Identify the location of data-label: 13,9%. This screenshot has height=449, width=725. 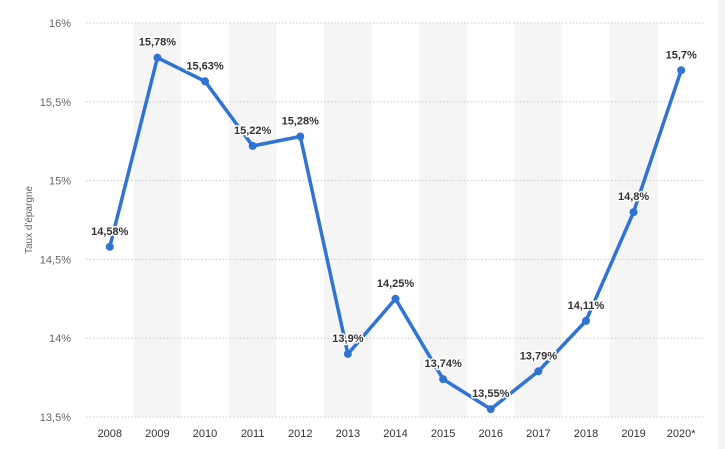
(347, 339).